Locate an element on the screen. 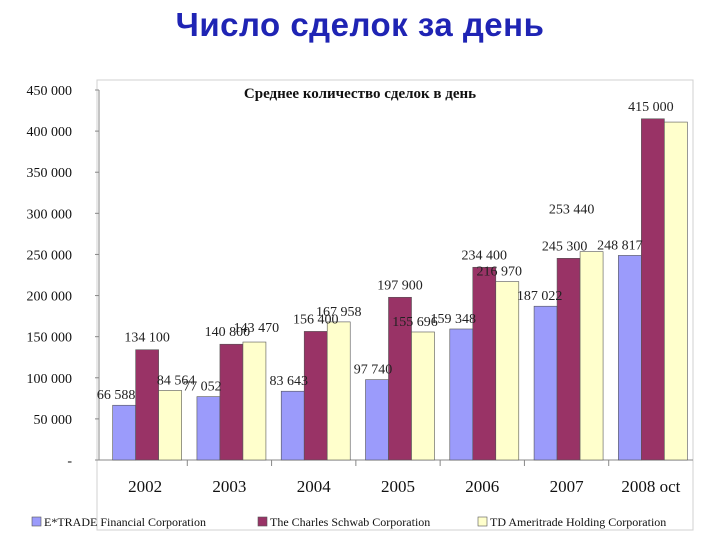 The image size is (720, 540). data-label: 140 800 is located at coordinates (228, 332).